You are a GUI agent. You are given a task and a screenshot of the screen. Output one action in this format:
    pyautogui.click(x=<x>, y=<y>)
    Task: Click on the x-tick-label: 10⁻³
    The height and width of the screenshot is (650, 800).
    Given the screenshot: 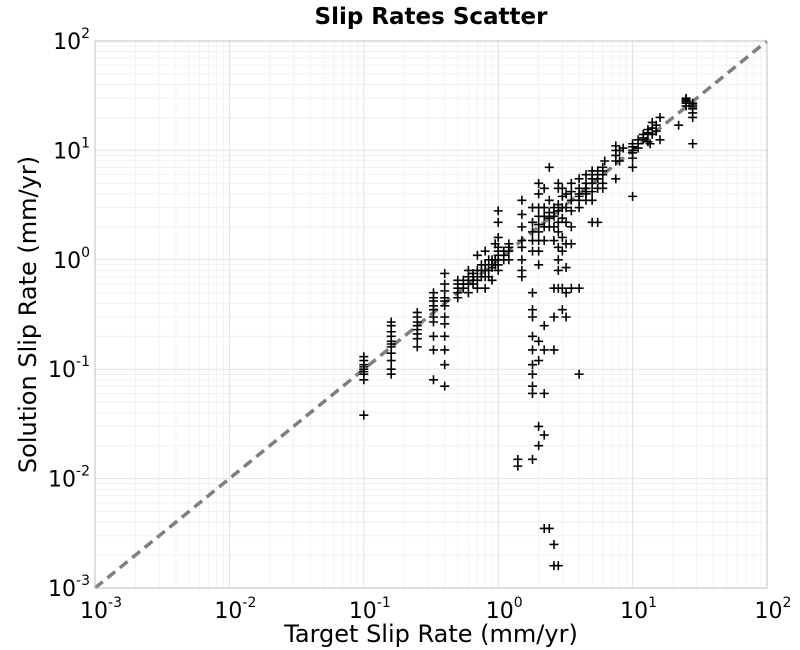 What is the action you would take?
    pyautogui.click(x=101, y=609)
    